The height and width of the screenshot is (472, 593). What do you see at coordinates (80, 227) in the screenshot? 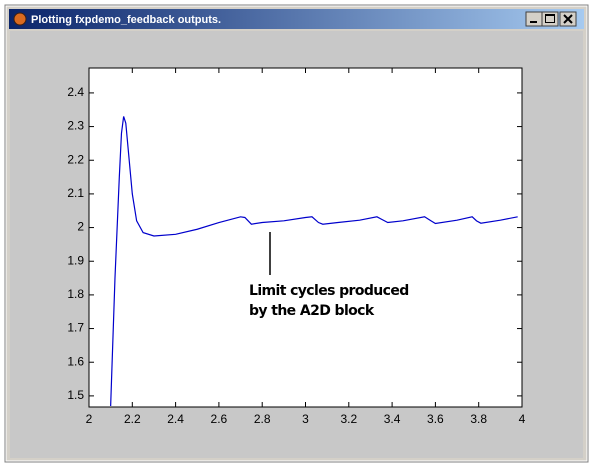
I see `y-tick-label: 2` at bounding box center [80, 227].